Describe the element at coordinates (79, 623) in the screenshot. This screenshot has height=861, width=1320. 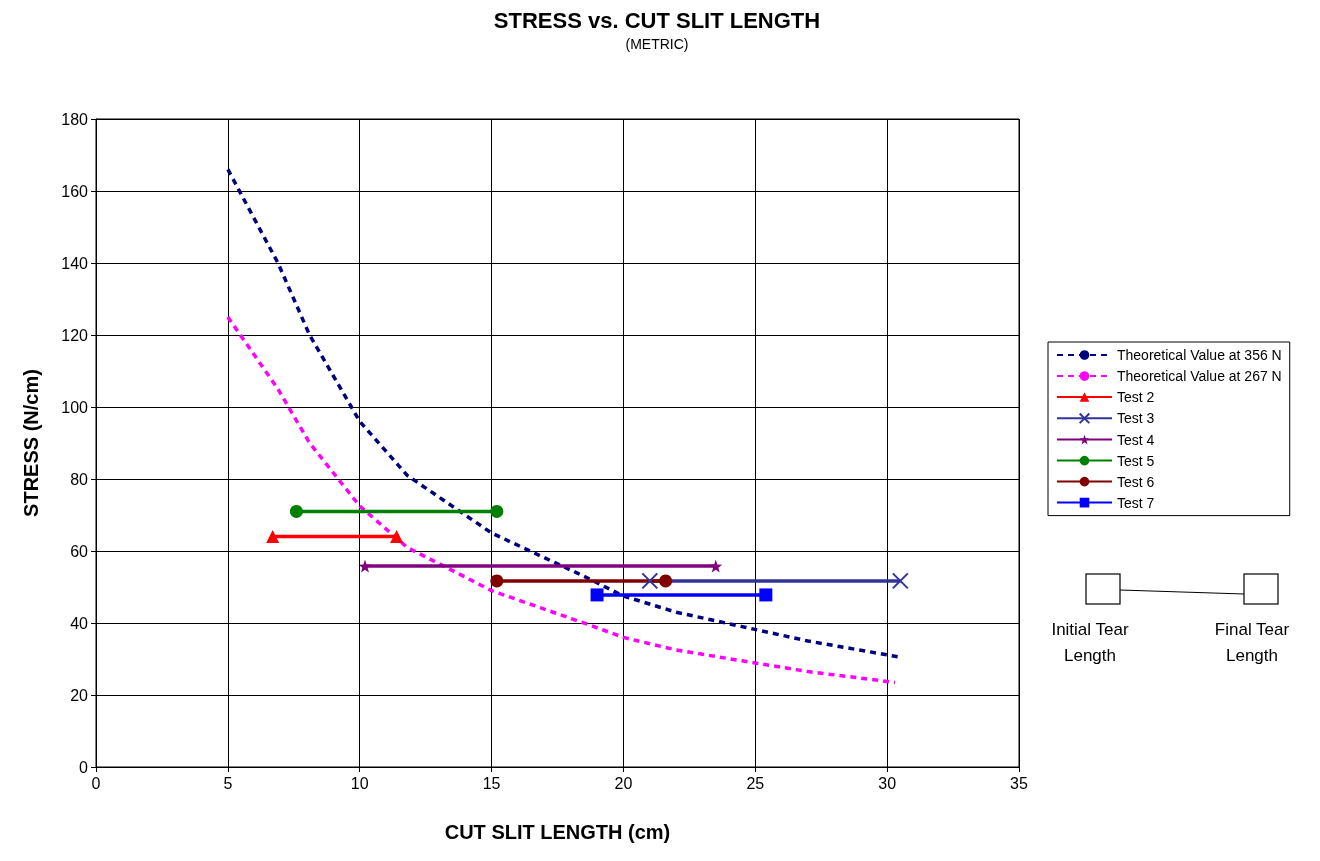
I see `y-tick-label: 40` at that location.